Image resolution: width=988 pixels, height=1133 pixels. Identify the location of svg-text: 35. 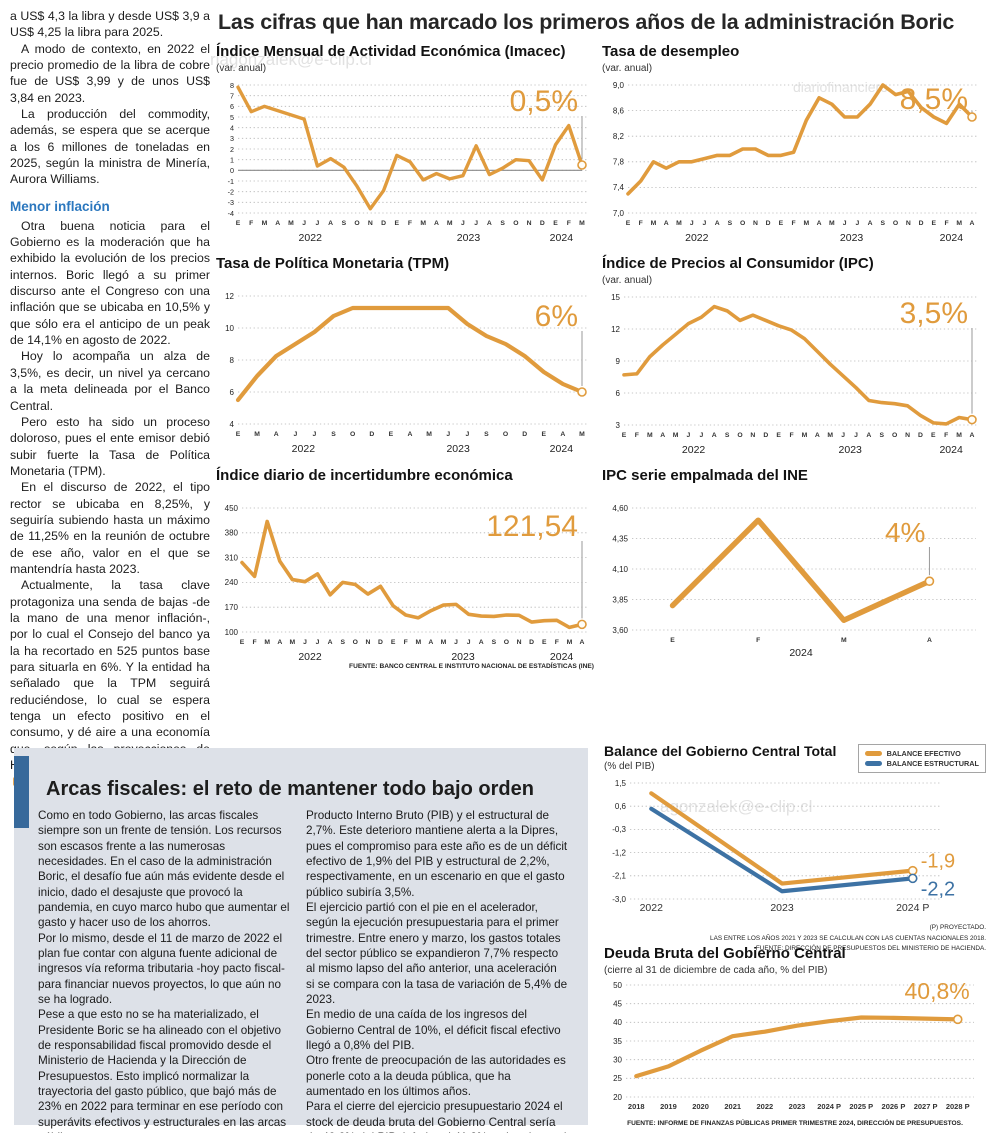
(617, 1040).